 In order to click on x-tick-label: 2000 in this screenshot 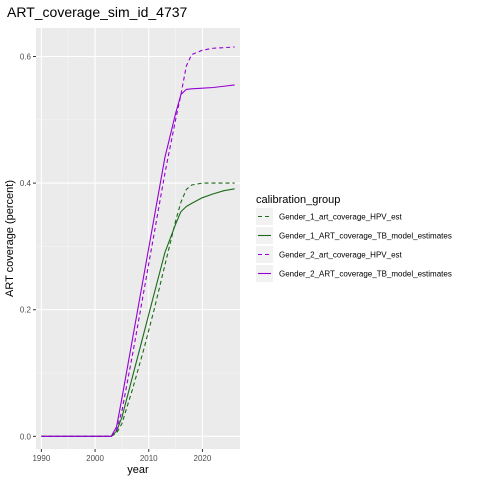, I will do `click(95, 458)`.